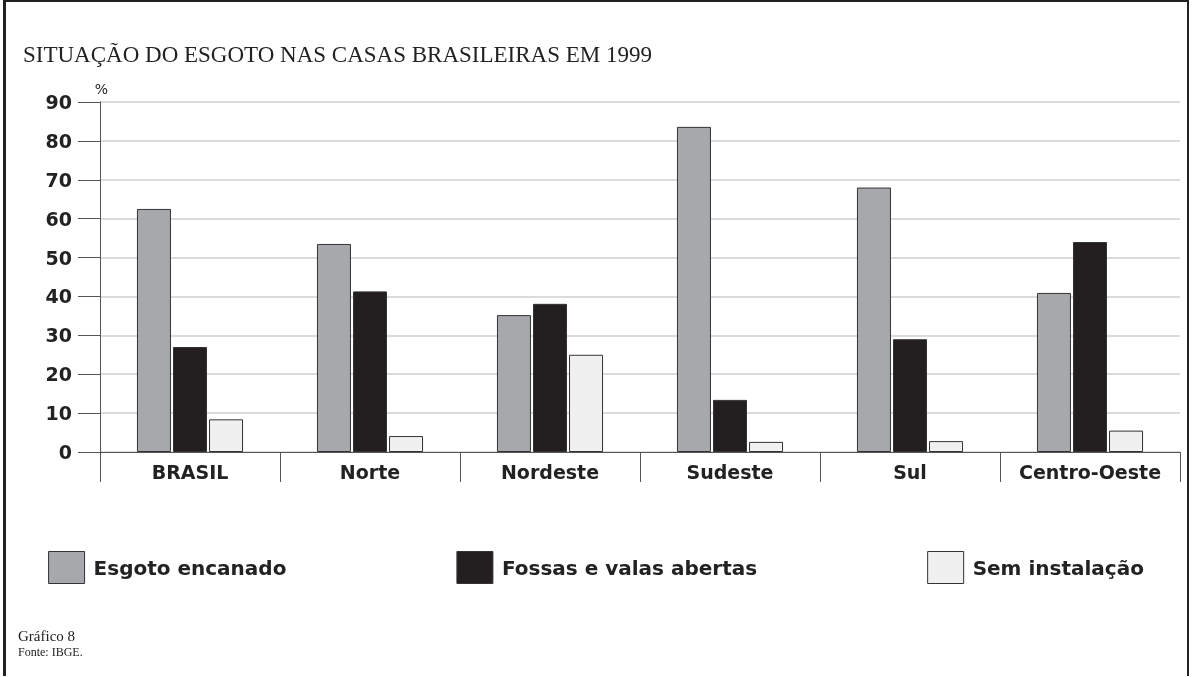 The width and height of the screenshot is (1192, 677). Describe the element at coordinates (58, 296) in the screenshot. I see `y-tick-label: 40` at that location.